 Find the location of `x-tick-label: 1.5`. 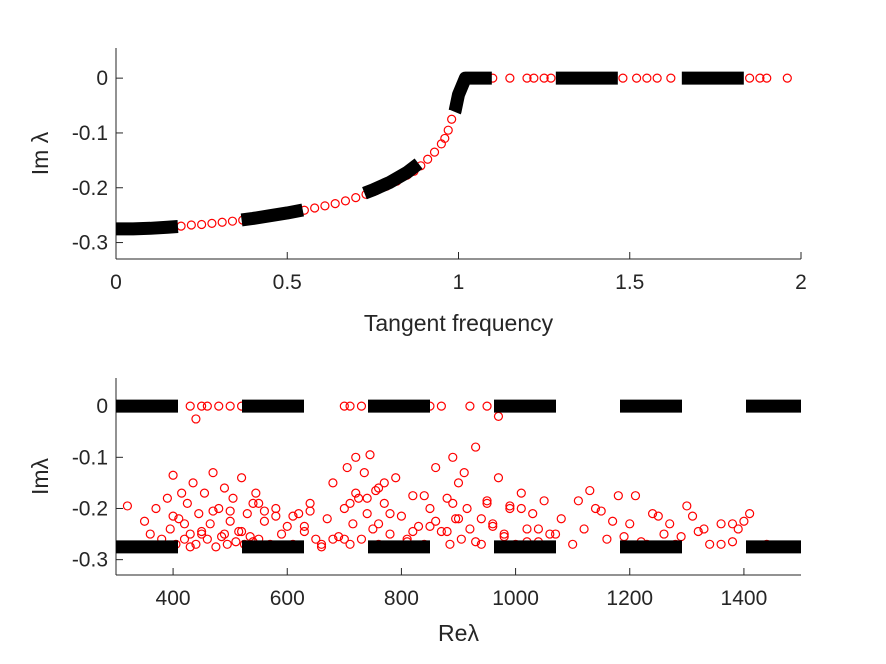

x-tick-label: 1.5 is located at coordinates (629, 282).